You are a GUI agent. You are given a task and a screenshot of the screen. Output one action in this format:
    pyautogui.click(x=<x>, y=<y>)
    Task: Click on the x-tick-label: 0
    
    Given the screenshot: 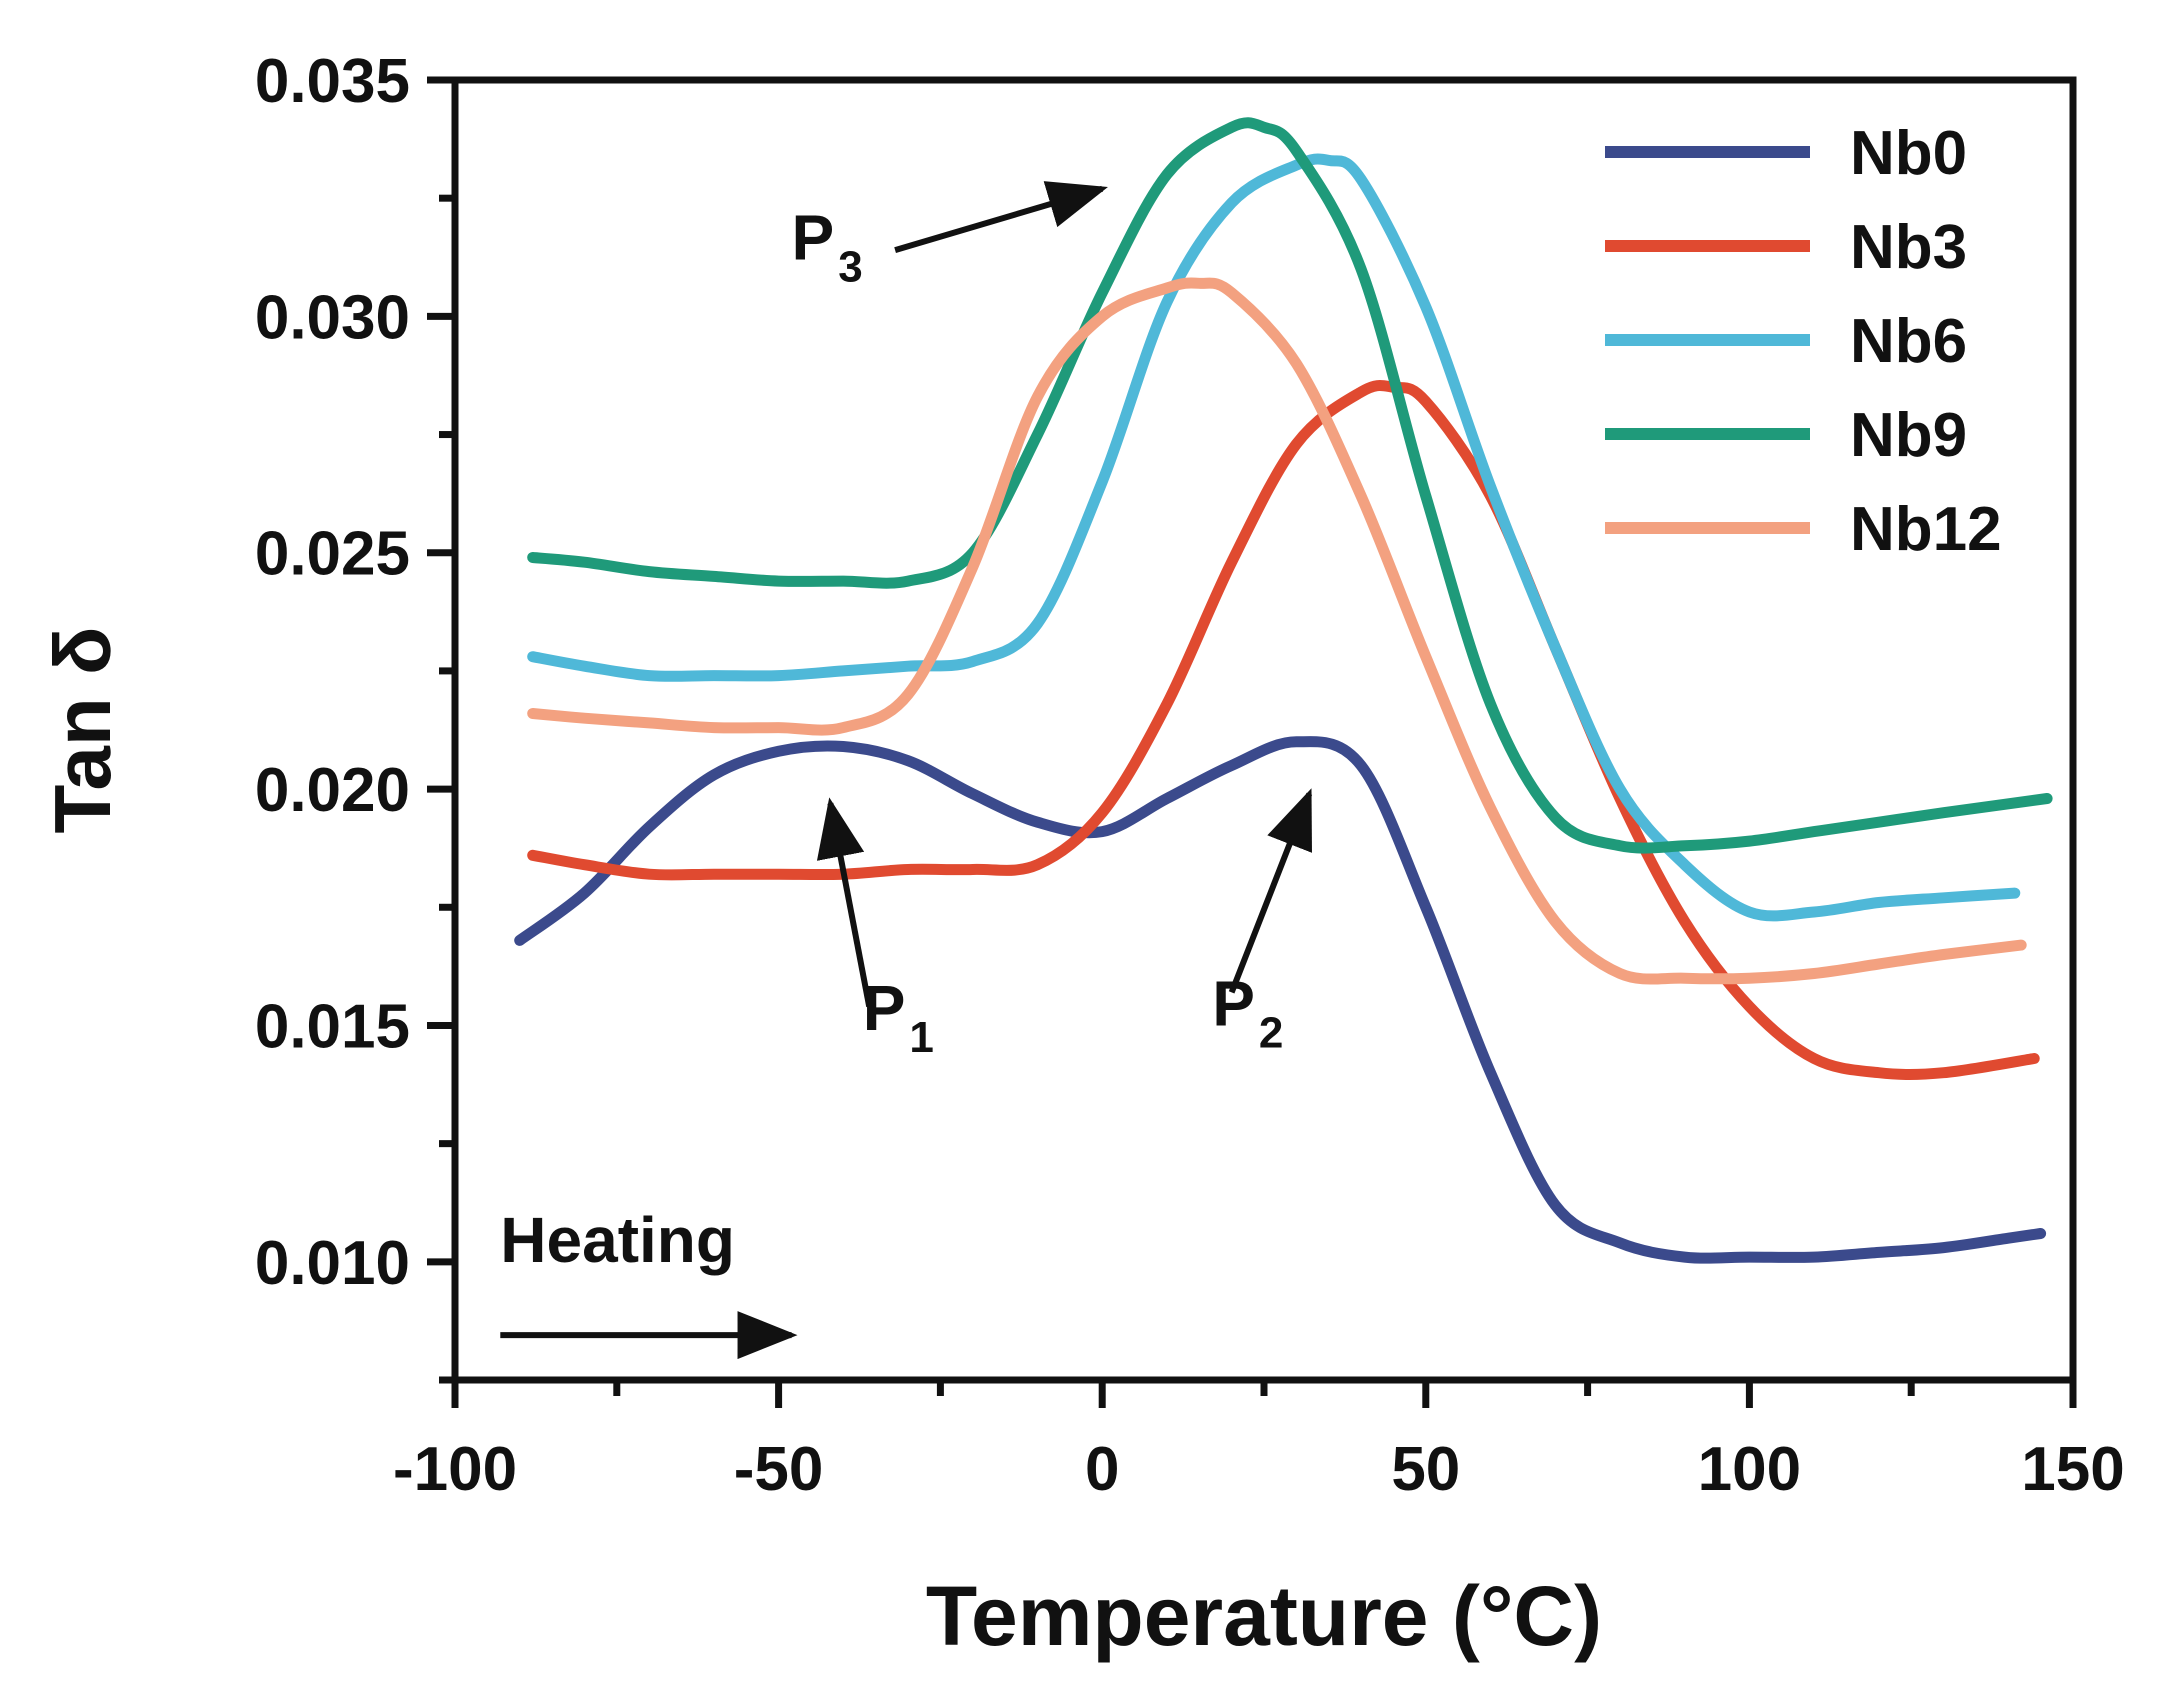 What is the action you would take?
    pyautogui.click(x=1102, y=1469)
    